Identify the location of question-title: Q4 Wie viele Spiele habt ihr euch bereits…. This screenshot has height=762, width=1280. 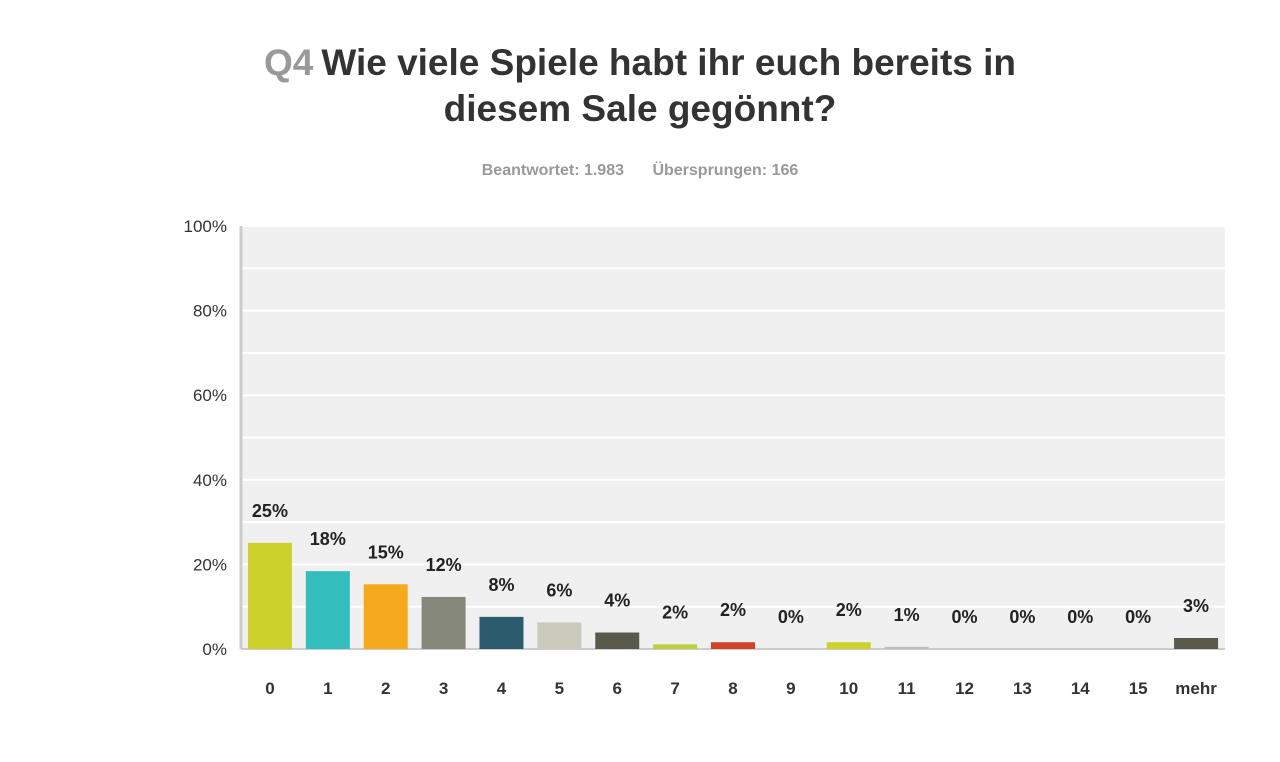
(640, 86).